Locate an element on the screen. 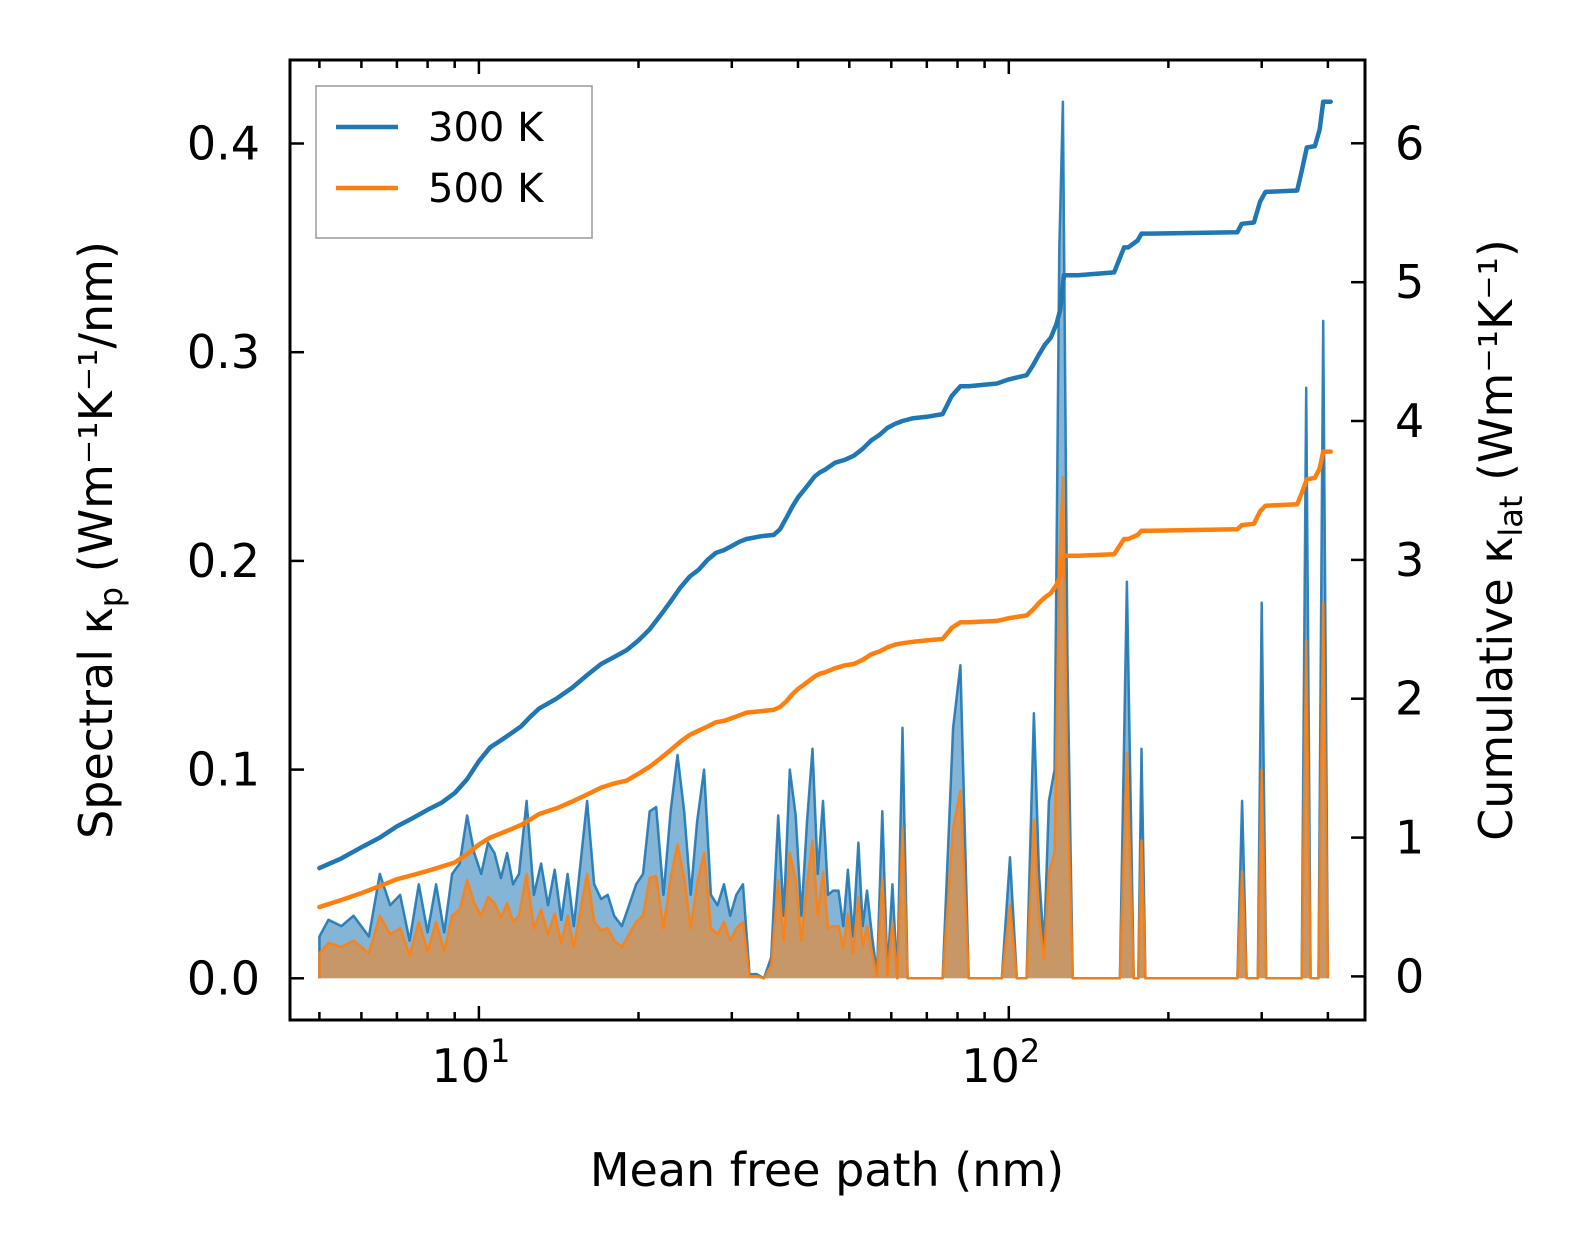 This screenshot has width=1586, height=1254. y-axis-left: 0.0 0.1 0.2 0.3 0.4 is located at coordinates (245, 561).